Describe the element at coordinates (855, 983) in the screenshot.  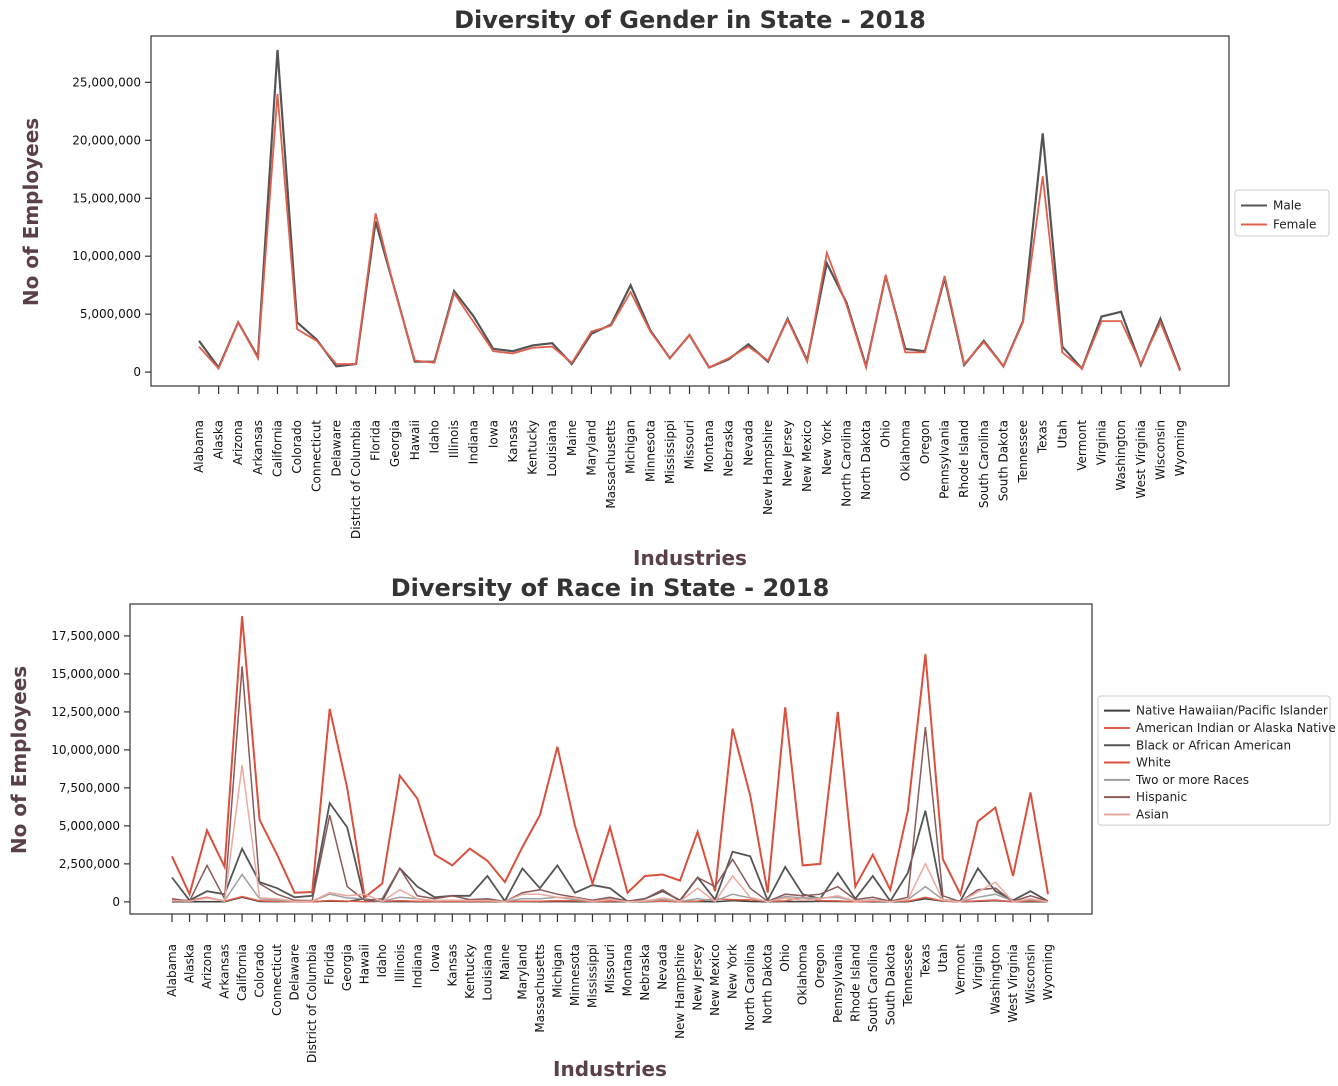
I see `x-tick-label: Rhode Island` at that location.